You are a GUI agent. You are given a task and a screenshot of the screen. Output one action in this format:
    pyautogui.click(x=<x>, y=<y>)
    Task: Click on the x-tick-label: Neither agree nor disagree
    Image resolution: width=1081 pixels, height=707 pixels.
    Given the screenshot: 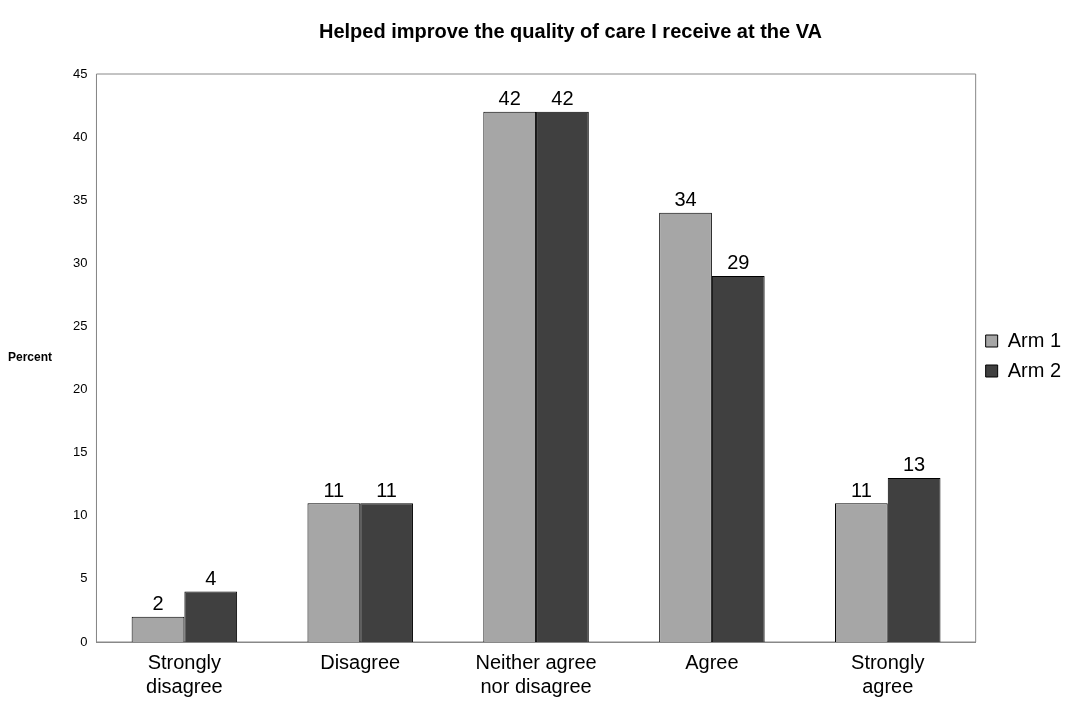 What is the action you would take?
    pyautogui.click(x=536, y=673)
    